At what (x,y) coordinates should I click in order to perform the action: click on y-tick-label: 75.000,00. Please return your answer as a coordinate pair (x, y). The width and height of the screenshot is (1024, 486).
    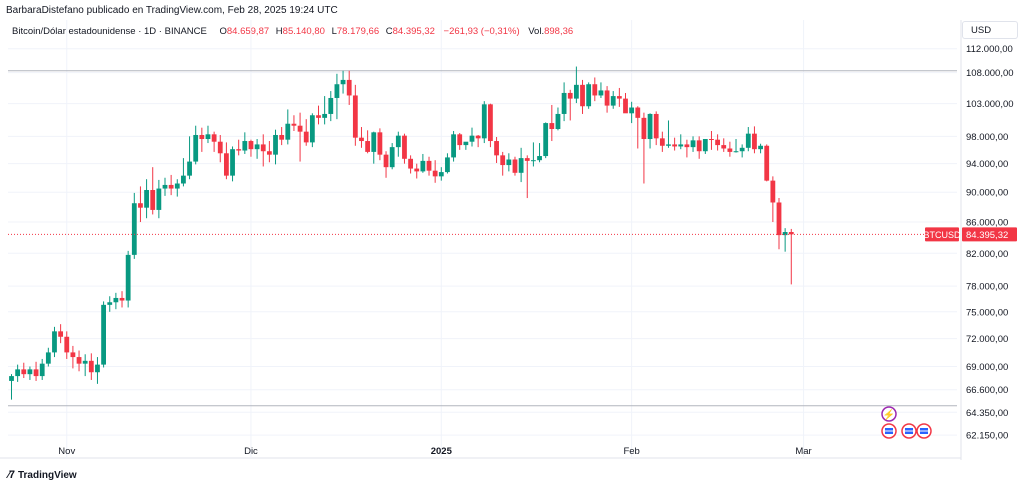
    Looking at the image, I should click on (987, 312).